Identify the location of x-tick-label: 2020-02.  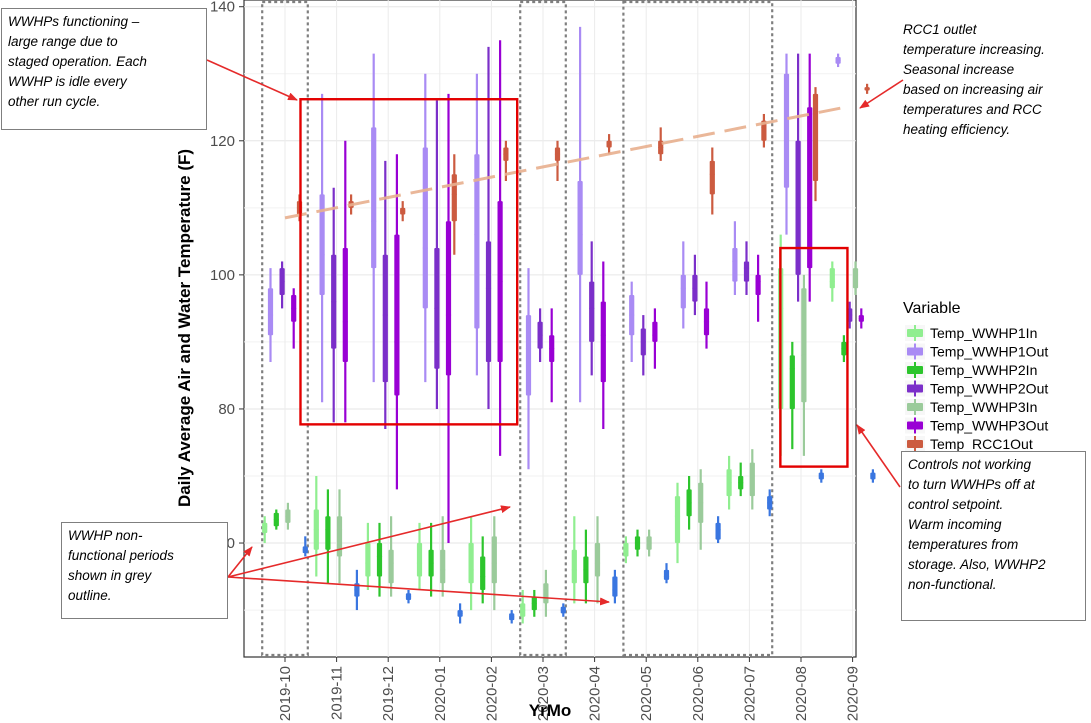
(491, 693).